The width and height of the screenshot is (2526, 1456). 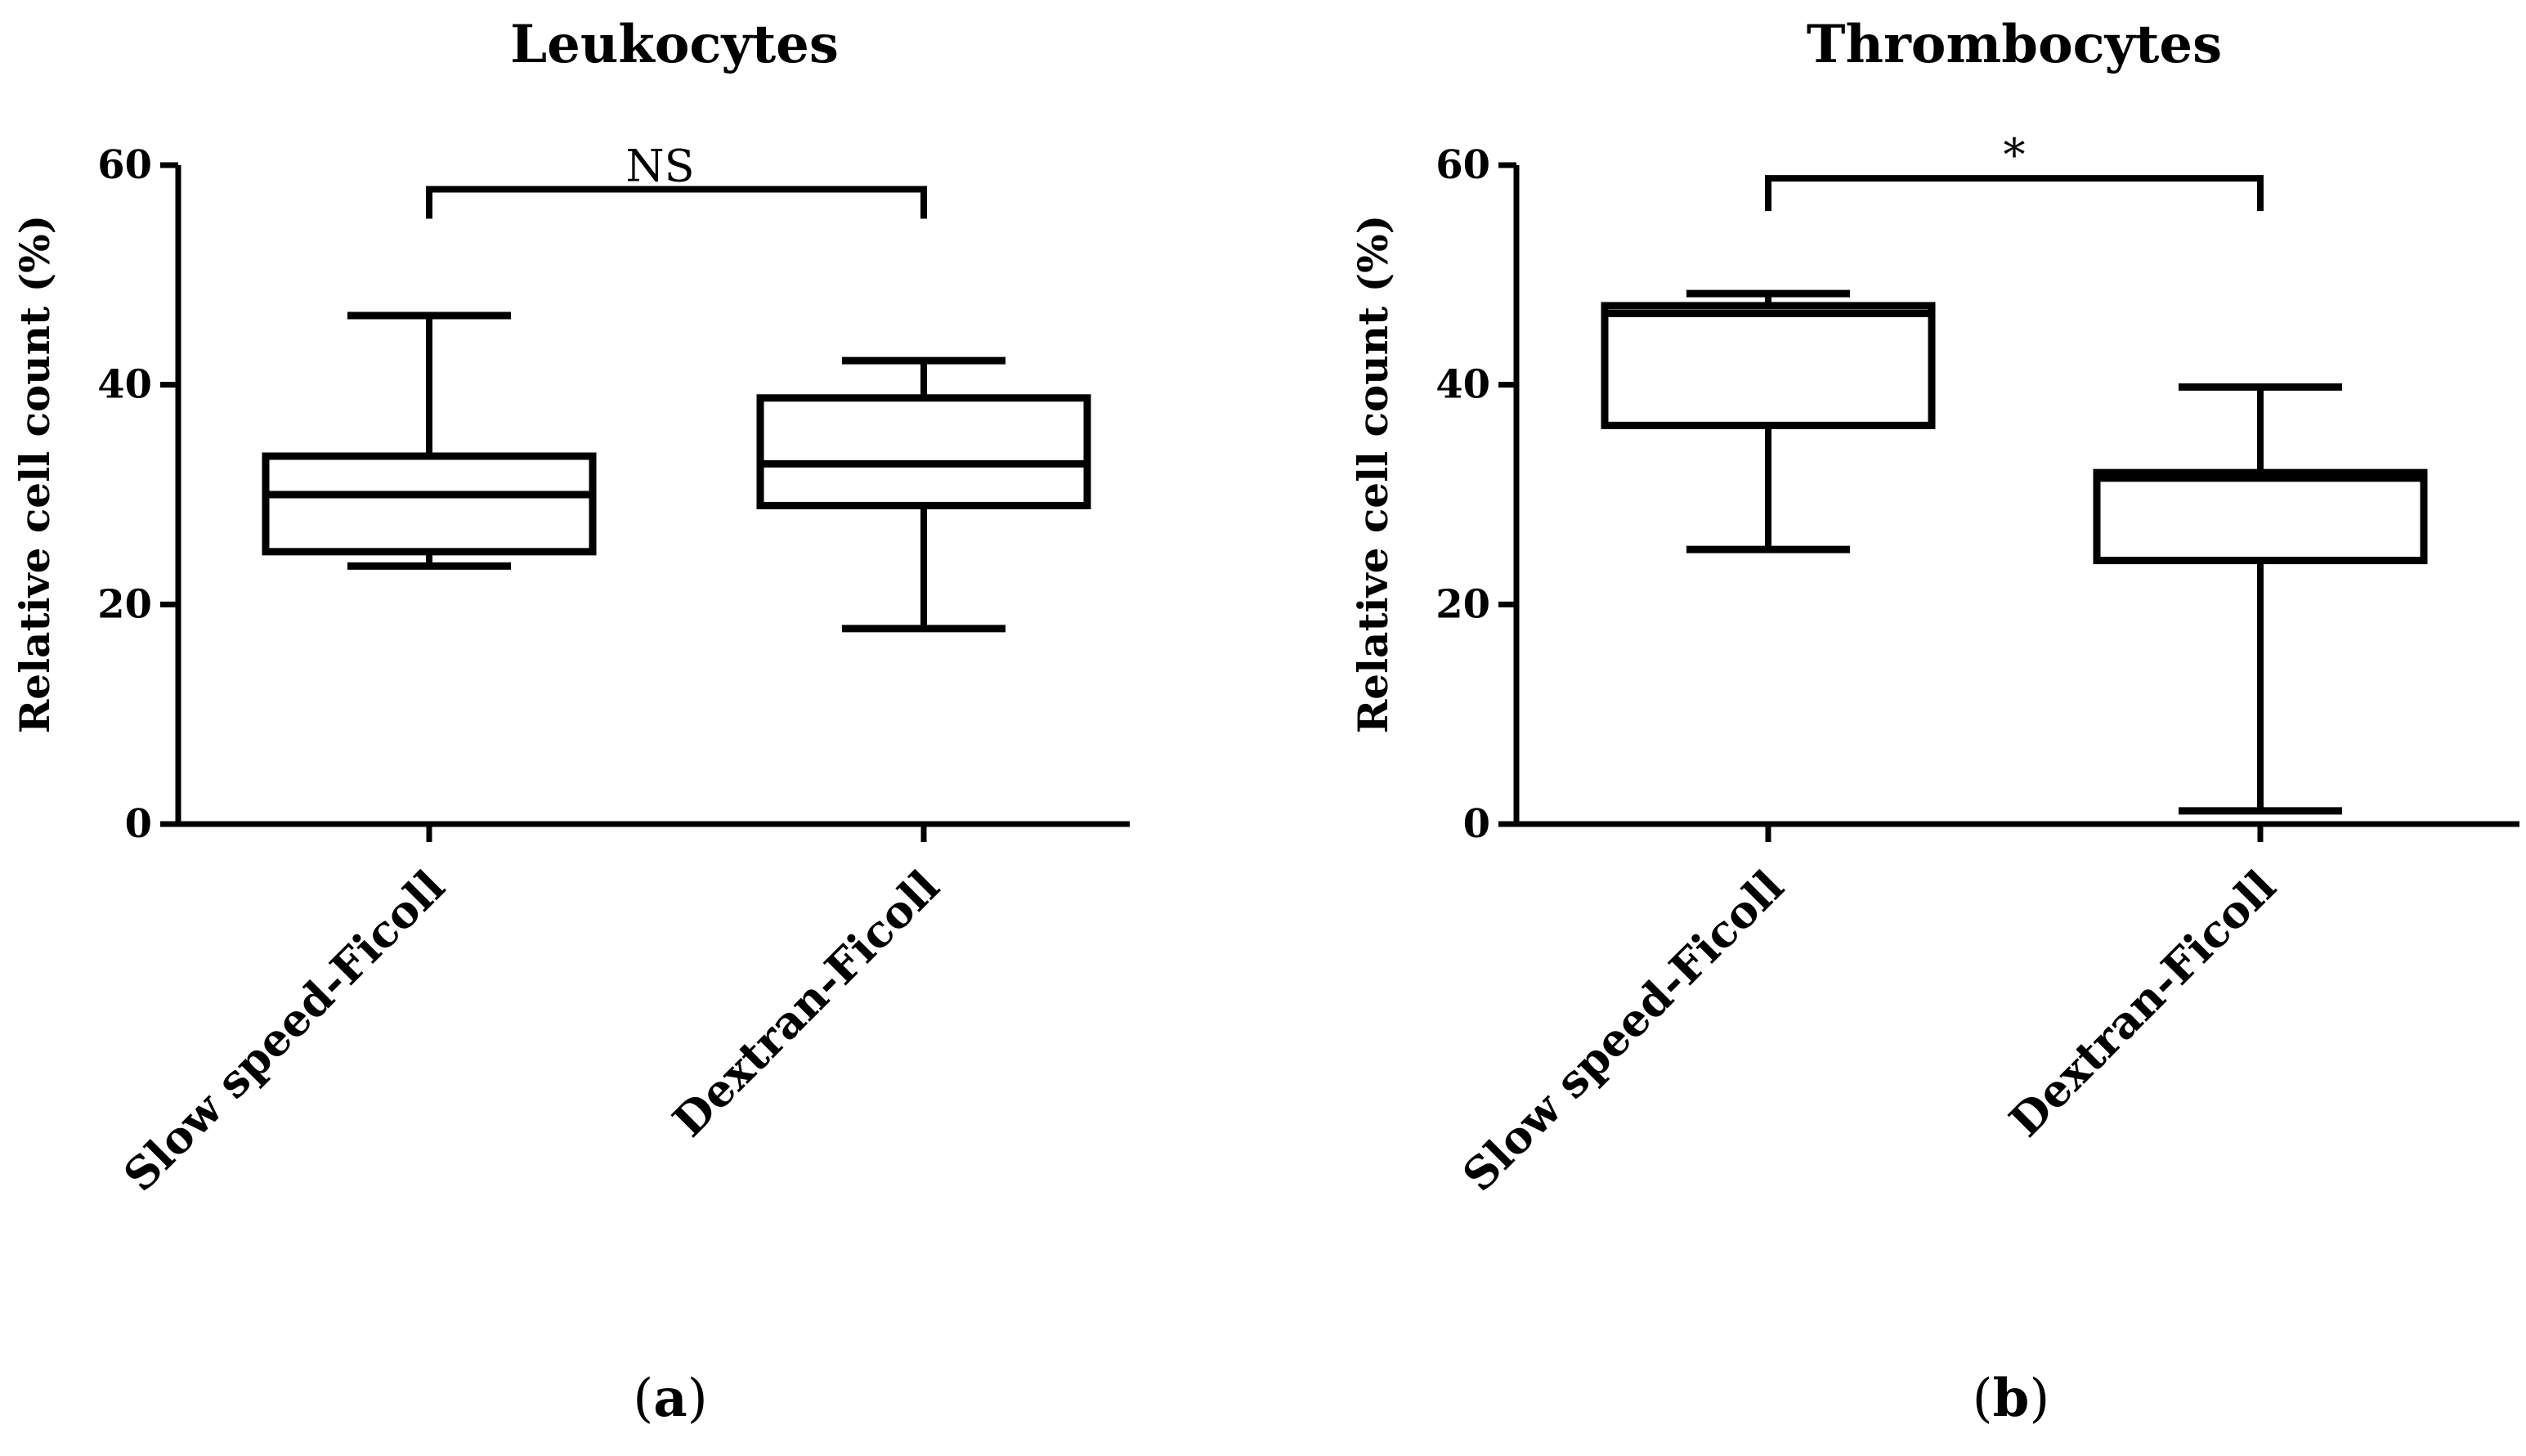 What do you see at coordinates (2015, 155) in the screenshot?
I see `significance-label: *` at bounding box center [2015, 155].